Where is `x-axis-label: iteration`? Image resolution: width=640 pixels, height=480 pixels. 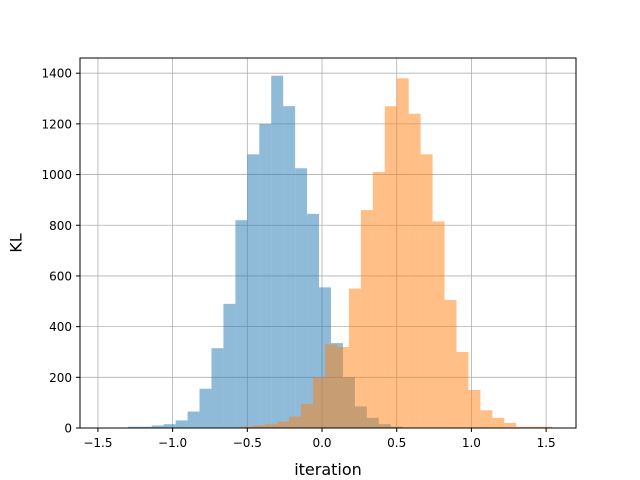 x-axis-label: iteration is located at coordinates (328, 469).